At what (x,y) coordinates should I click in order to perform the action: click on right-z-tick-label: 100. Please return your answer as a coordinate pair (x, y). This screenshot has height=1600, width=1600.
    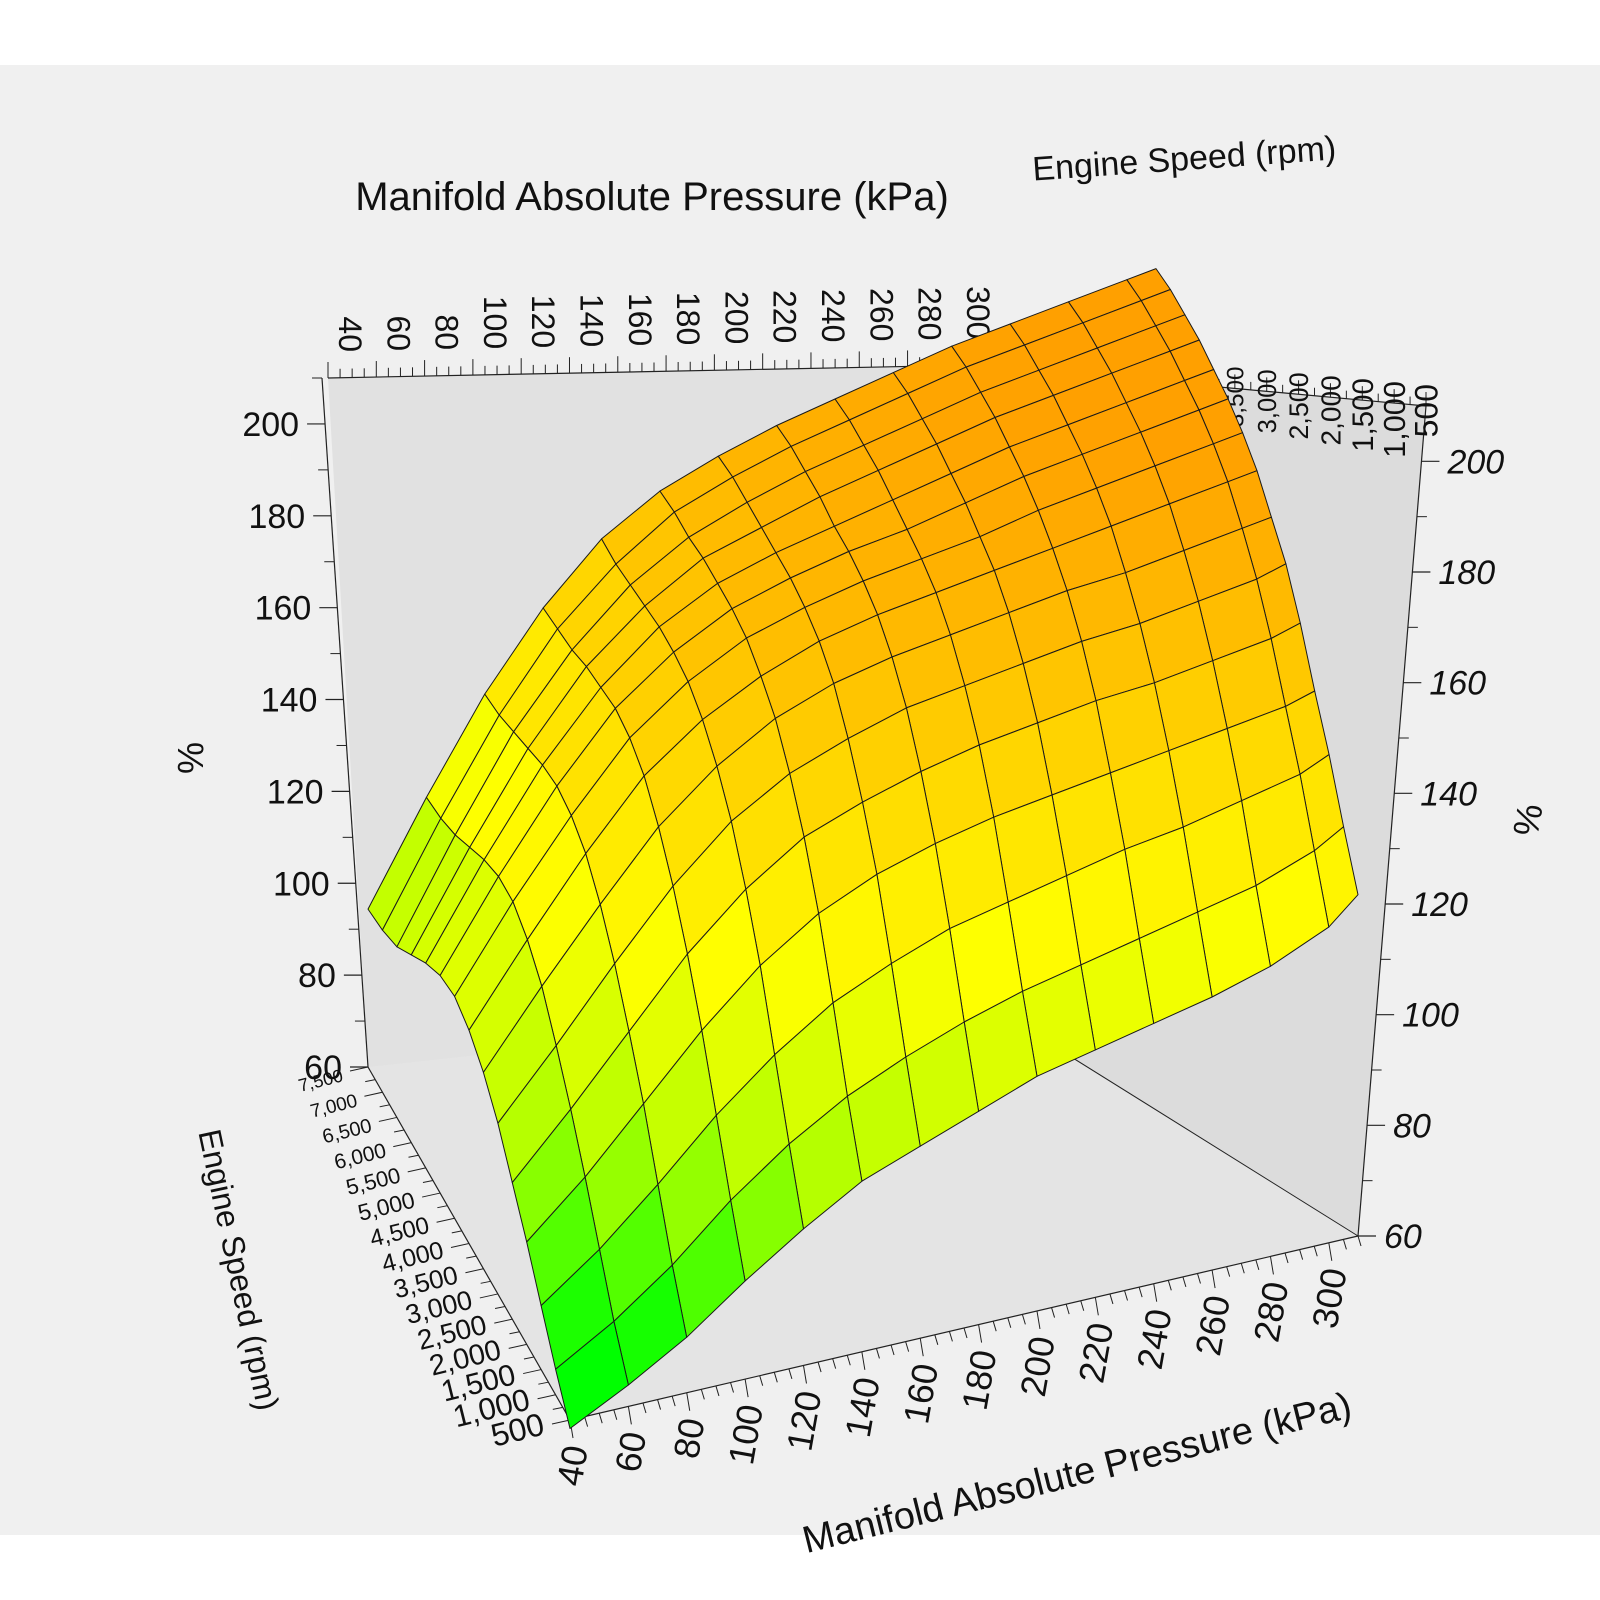
    Looking at the image, I should click on (1430, 1016).